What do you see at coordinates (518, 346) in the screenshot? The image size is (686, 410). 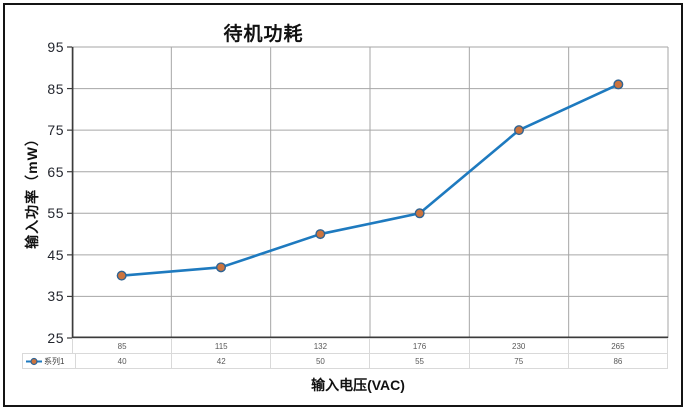 I see `category-cell: 230` at bounding box center [518, 346].